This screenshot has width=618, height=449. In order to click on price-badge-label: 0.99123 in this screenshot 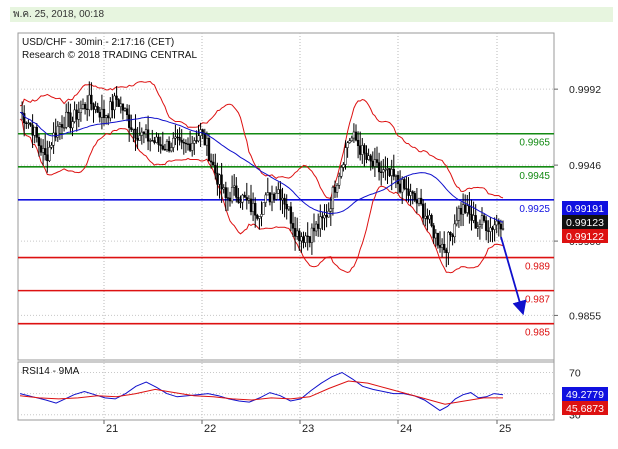, I will do `click(585, 223)`.